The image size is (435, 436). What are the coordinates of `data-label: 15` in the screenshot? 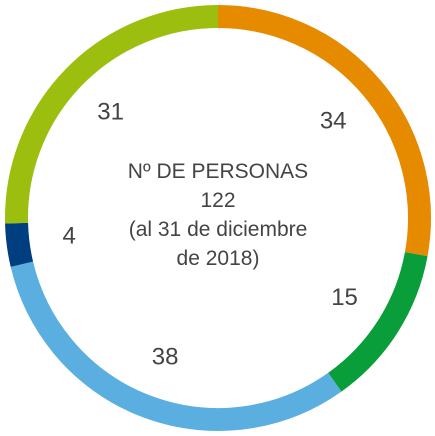 It's located at (344, 297).